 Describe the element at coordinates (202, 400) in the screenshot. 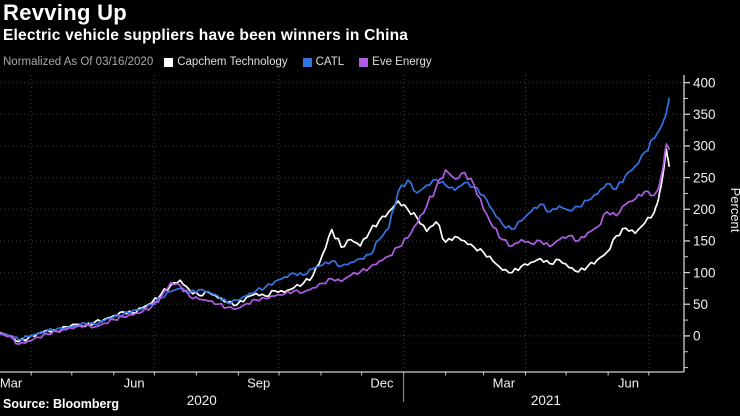

I see `x-year-label: 2020` at that location.